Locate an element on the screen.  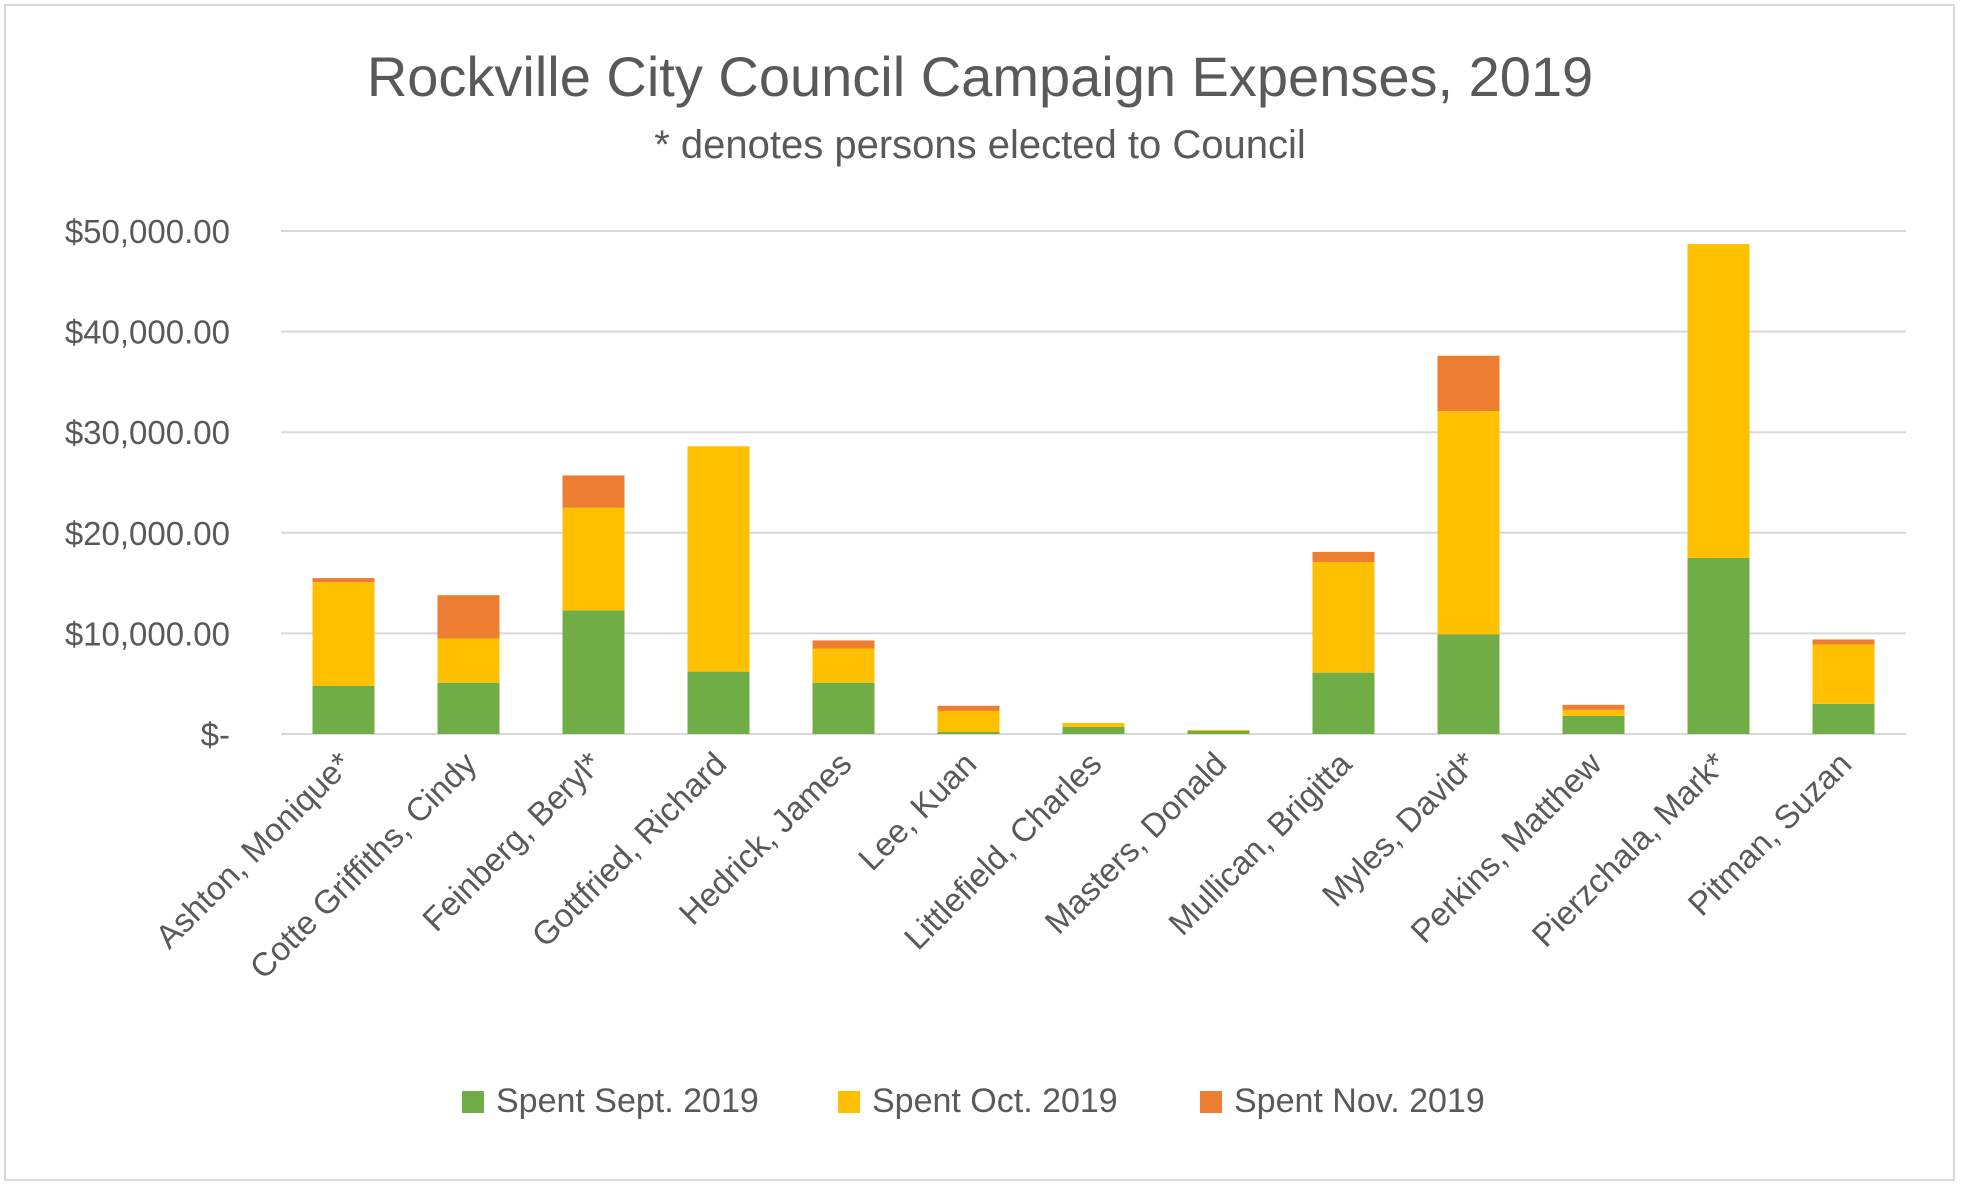
x-tick-label: Lee, Kuan is located at coordinates (917, 811).